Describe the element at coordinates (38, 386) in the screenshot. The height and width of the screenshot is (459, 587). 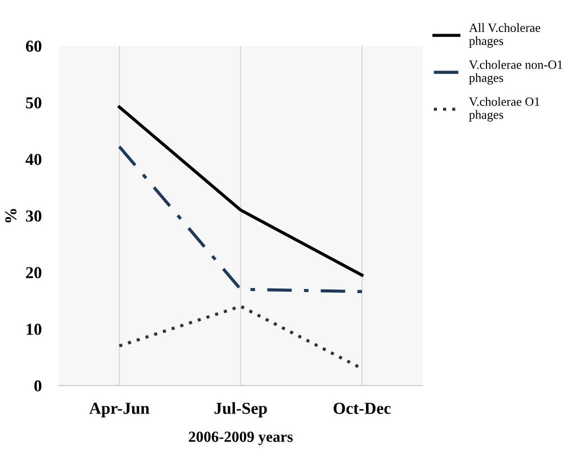
I see `y-tick-label: 0` at that location.